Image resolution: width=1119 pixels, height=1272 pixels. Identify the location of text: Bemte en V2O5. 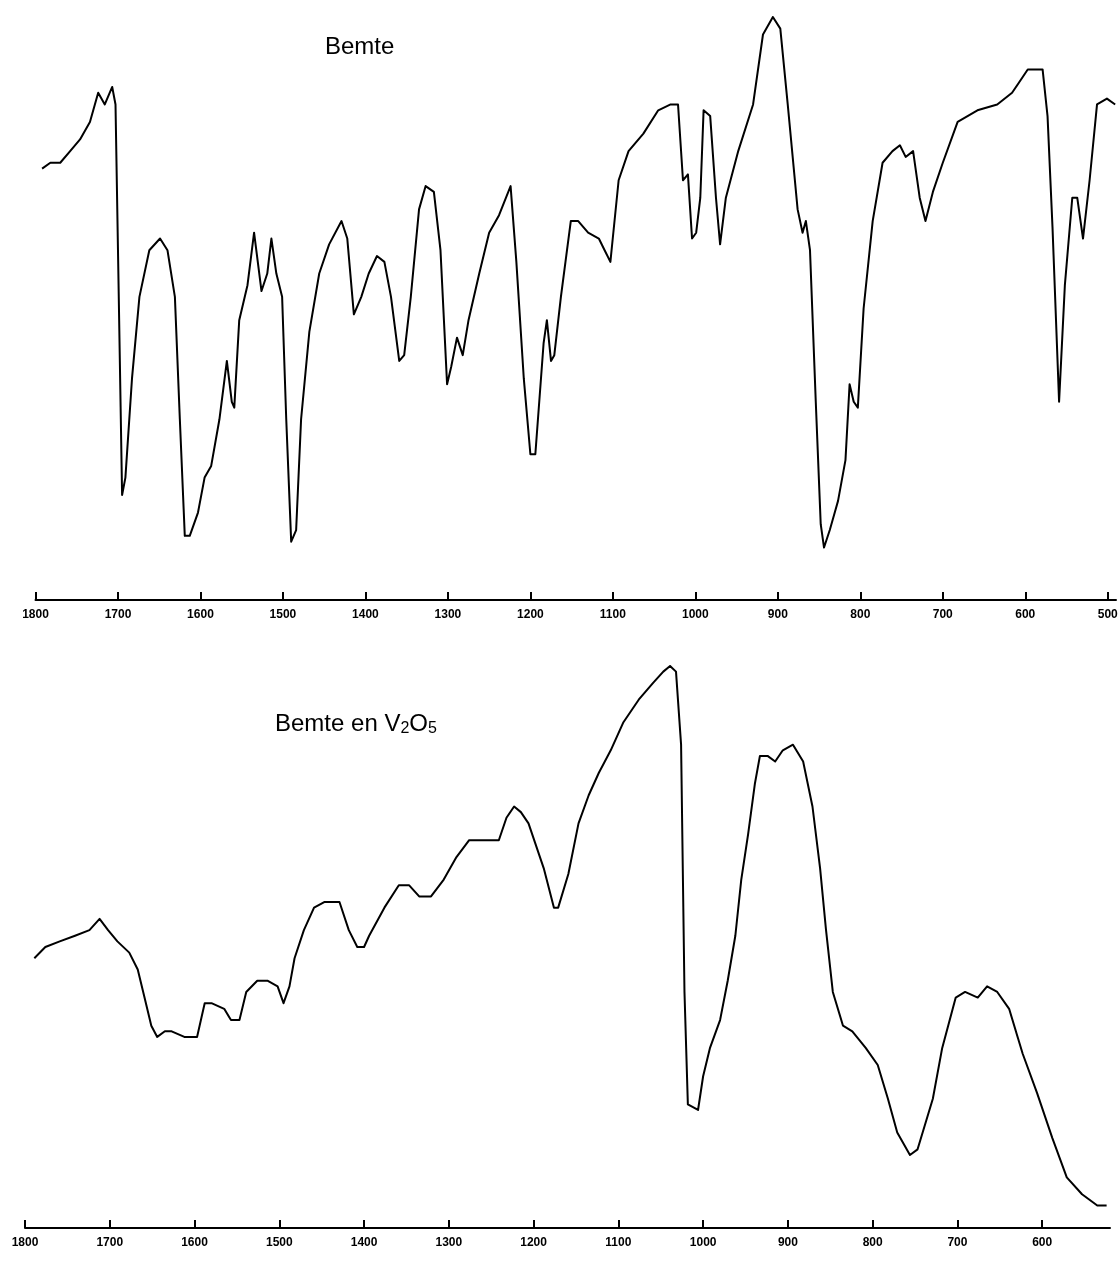
(356, 722).